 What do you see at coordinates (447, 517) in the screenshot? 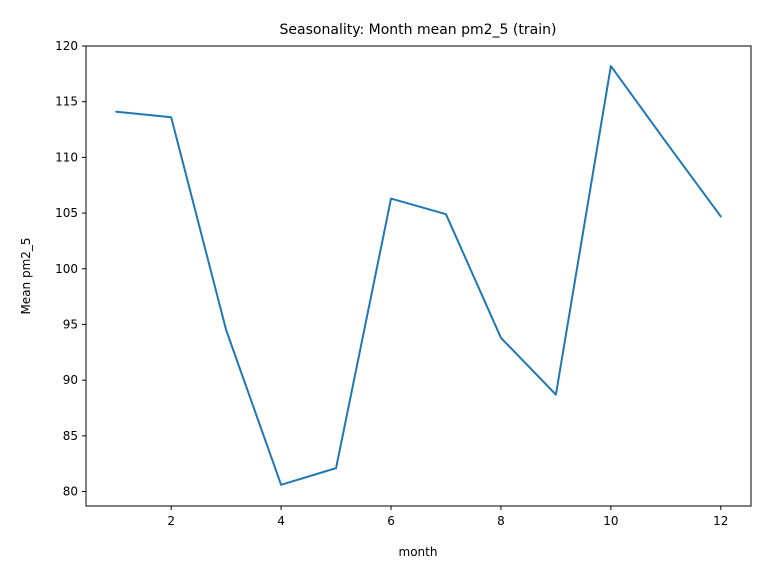
I see `x-axis: 2 4 6 8 10 12` at bounding box center [447, 517].